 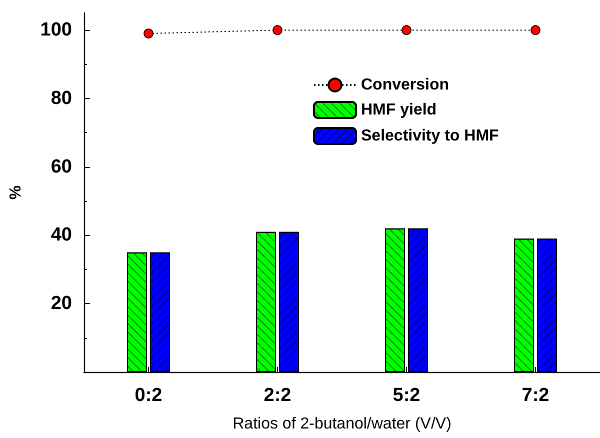 What do you see at coordinates (399, 110) in the screenshot?
I see `legend-label: HMF yield` at bounding box center [399, 110].